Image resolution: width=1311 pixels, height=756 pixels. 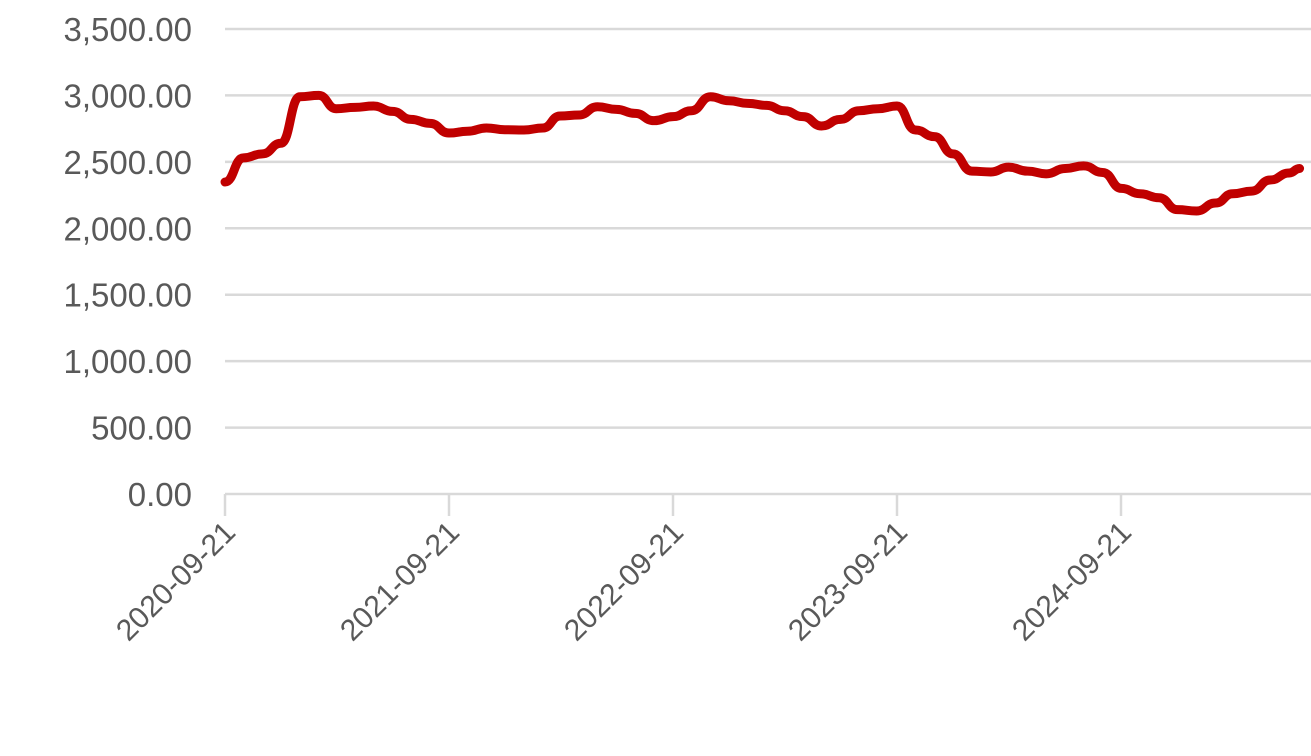 I want to click on x-tick-label: 2020-09-21, so click(x=176, y=582).